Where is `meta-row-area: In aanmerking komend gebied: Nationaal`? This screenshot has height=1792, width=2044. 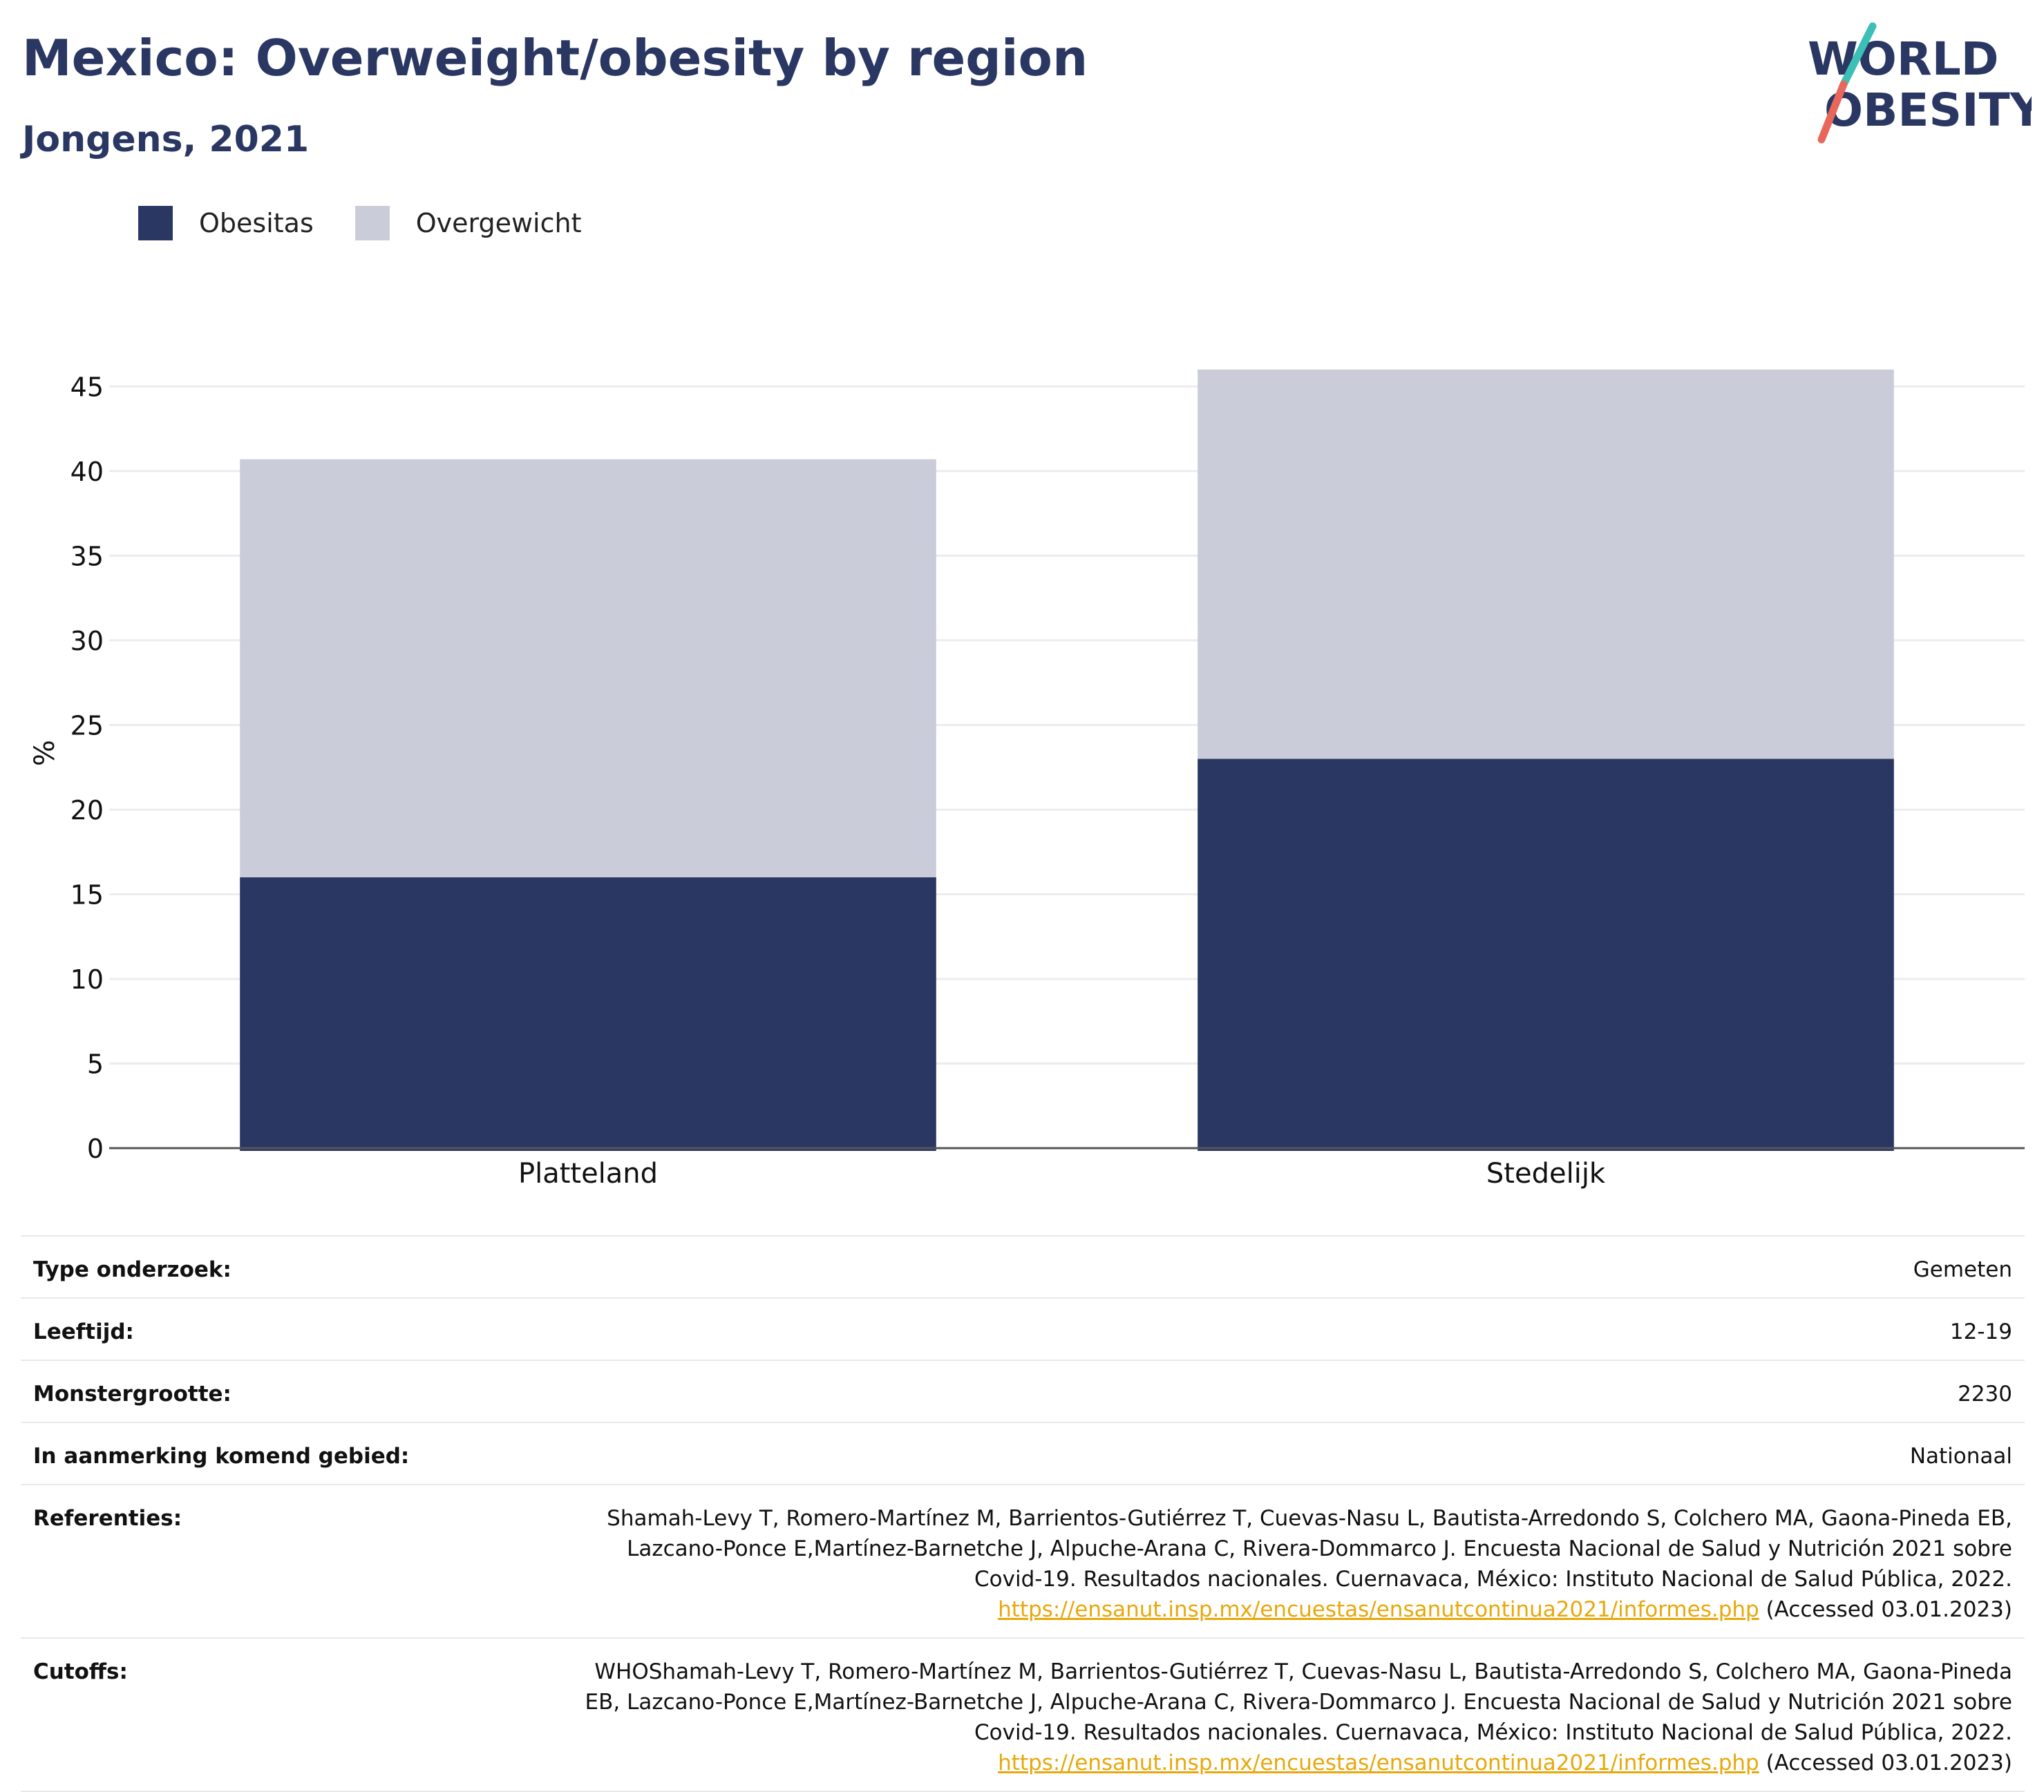
meta-row-area: In aanmerking komend gebied: Nationaal is located at coordinates (1023, 1453).